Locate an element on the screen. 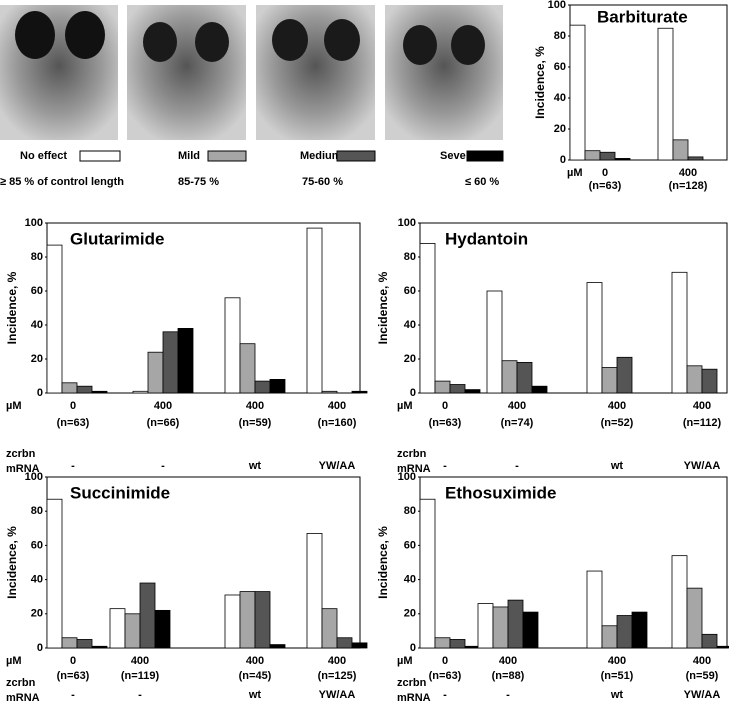 The image size is (729, 705). mrna-label: YW/AA is located at coordinates (702, 695).